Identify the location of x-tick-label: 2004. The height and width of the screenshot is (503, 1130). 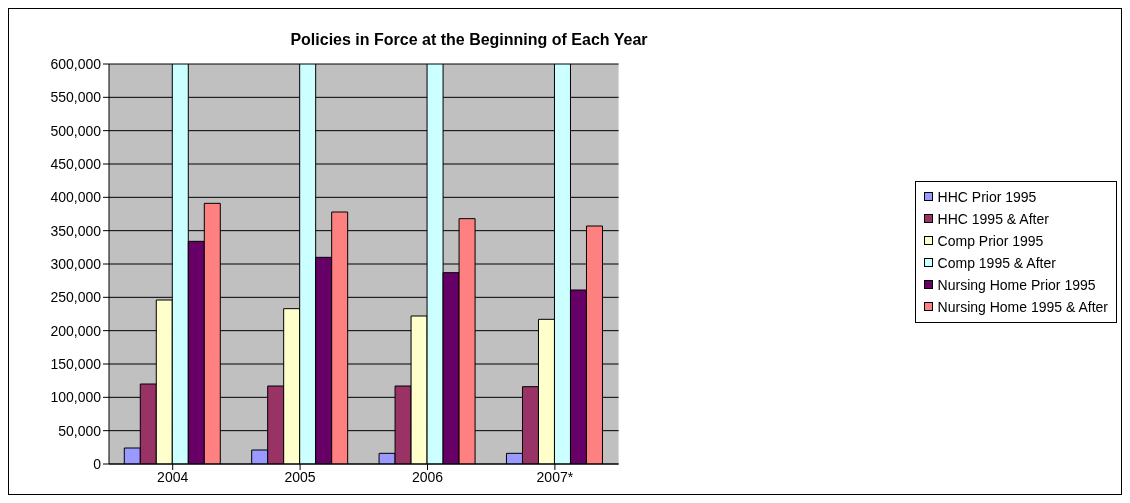
(173, 476).